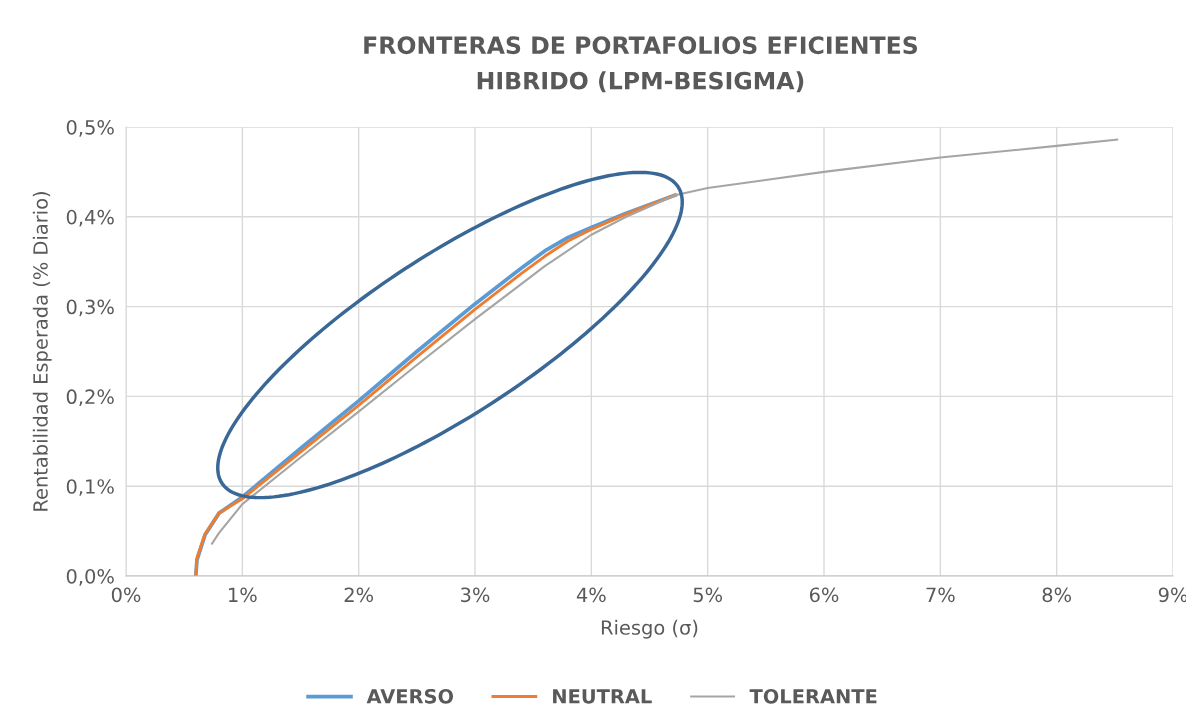 Image resolution: width=1186 pixels, height=724 pixels. What do you see at coordinates (940, 595) in the screenshot?
I see `x-tick-label: 7%` at bounding box center [940, 595].